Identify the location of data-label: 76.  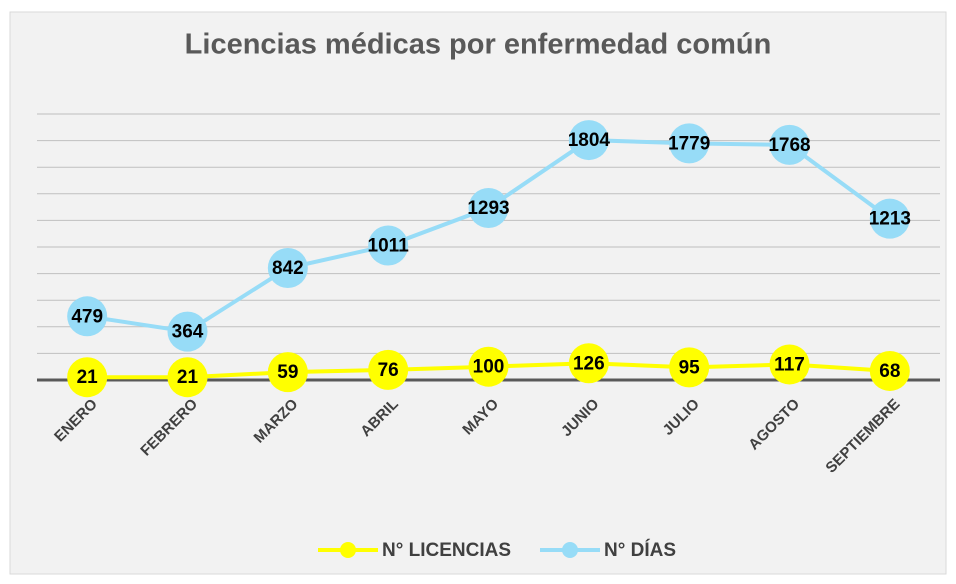
(388, 370).